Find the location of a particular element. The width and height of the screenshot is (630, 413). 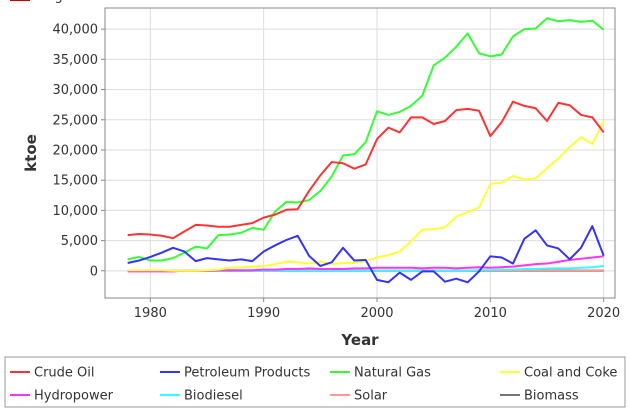

legend-label-petroleum-products: Petroleum Products is located at coordinates (247, 373).